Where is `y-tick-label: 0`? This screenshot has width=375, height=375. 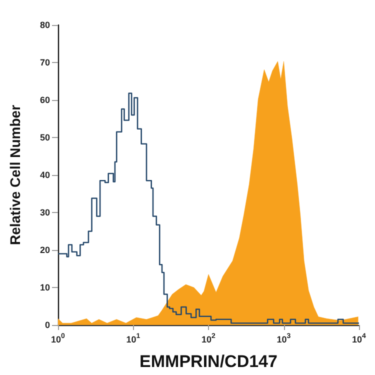 y-tick-label: 0 is located at coordinates (47, 325).